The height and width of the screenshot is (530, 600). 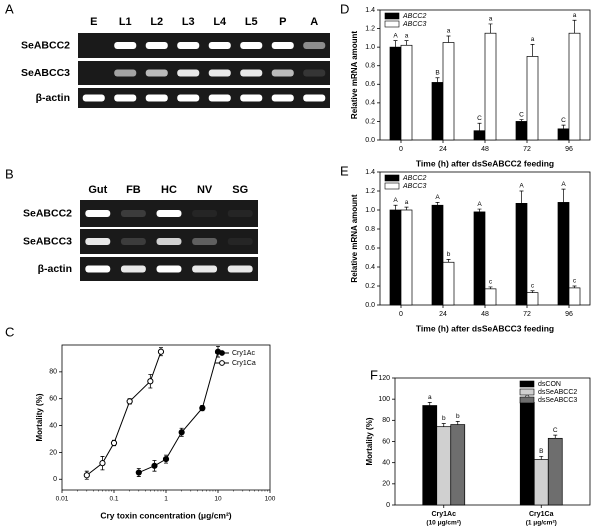 I want to click on x-tick-label: 0.01, so click(x=62, y=499).